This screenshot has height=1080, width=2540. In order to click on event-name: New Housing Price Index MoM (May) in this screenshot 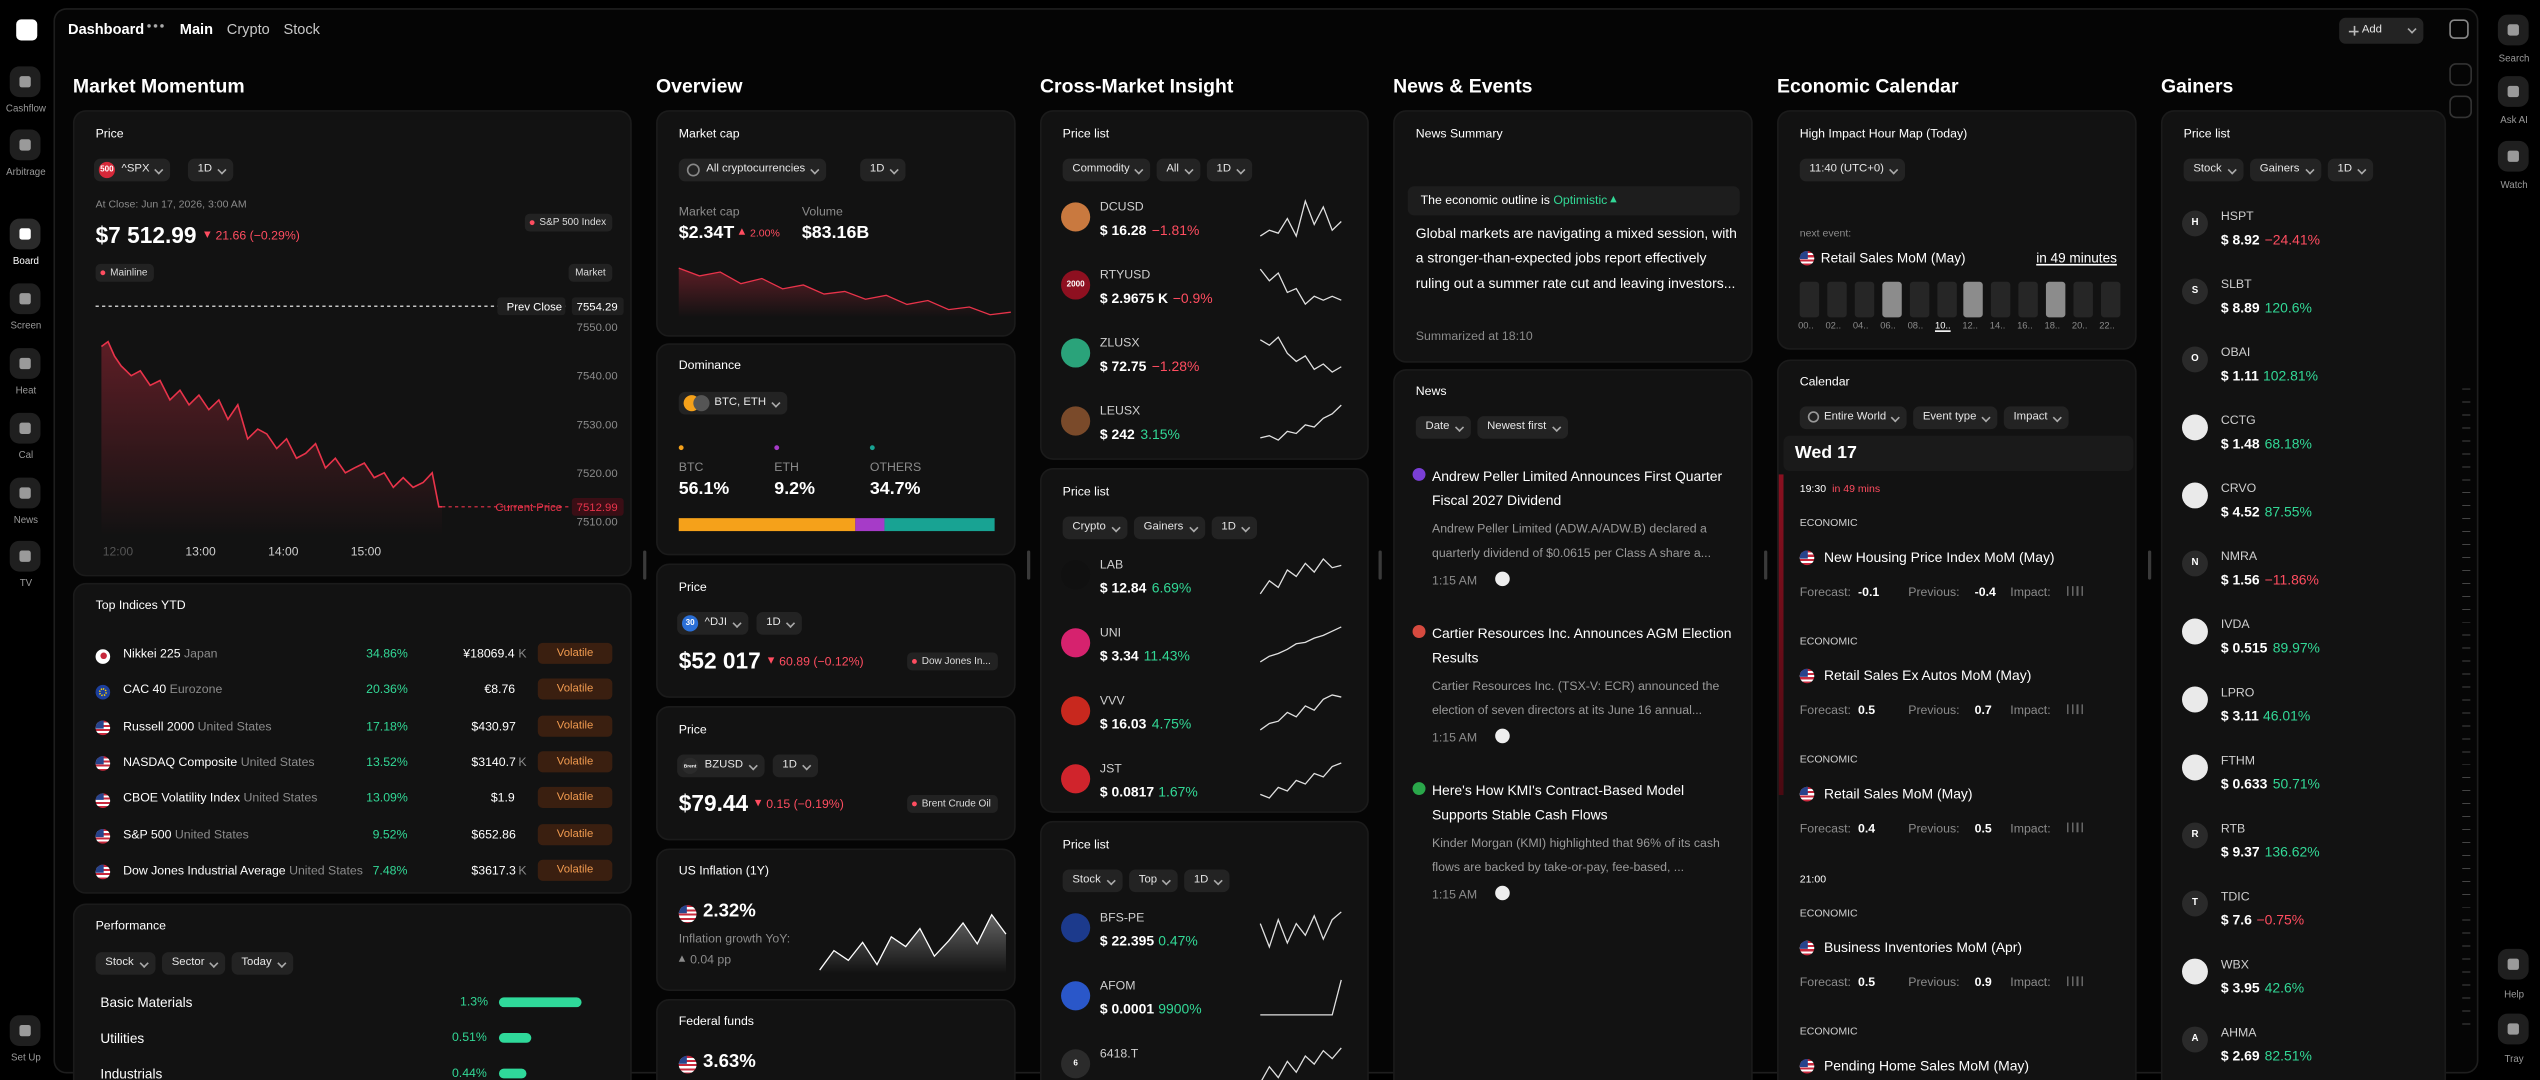, I will do `click(1939, 557)`.